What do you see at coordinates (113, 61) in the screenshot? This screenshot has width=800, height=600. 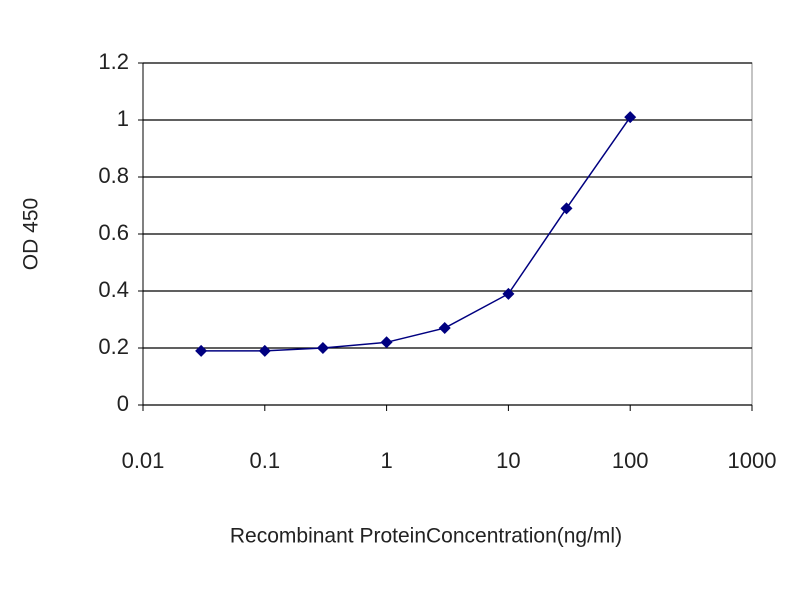 I see `y-tick-label: 1.2` at bounding box center [113, 61].